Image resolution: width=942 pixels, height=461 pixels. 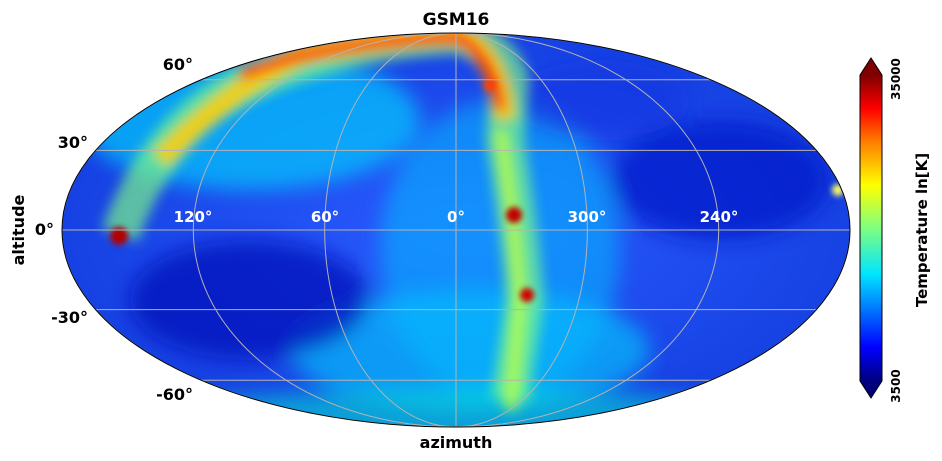 I want to click on northern-arc-peak, so click(x=371, y=72).